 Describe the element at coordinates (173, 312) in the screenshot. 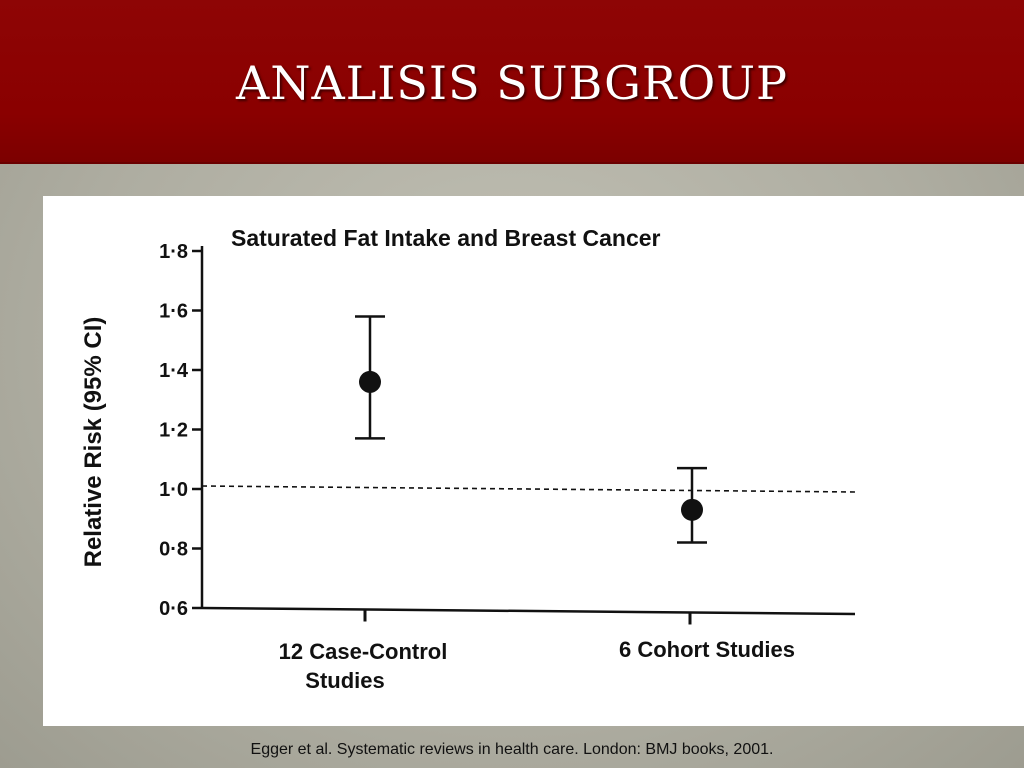

I see `y-tick-label: 1·6` at that location.